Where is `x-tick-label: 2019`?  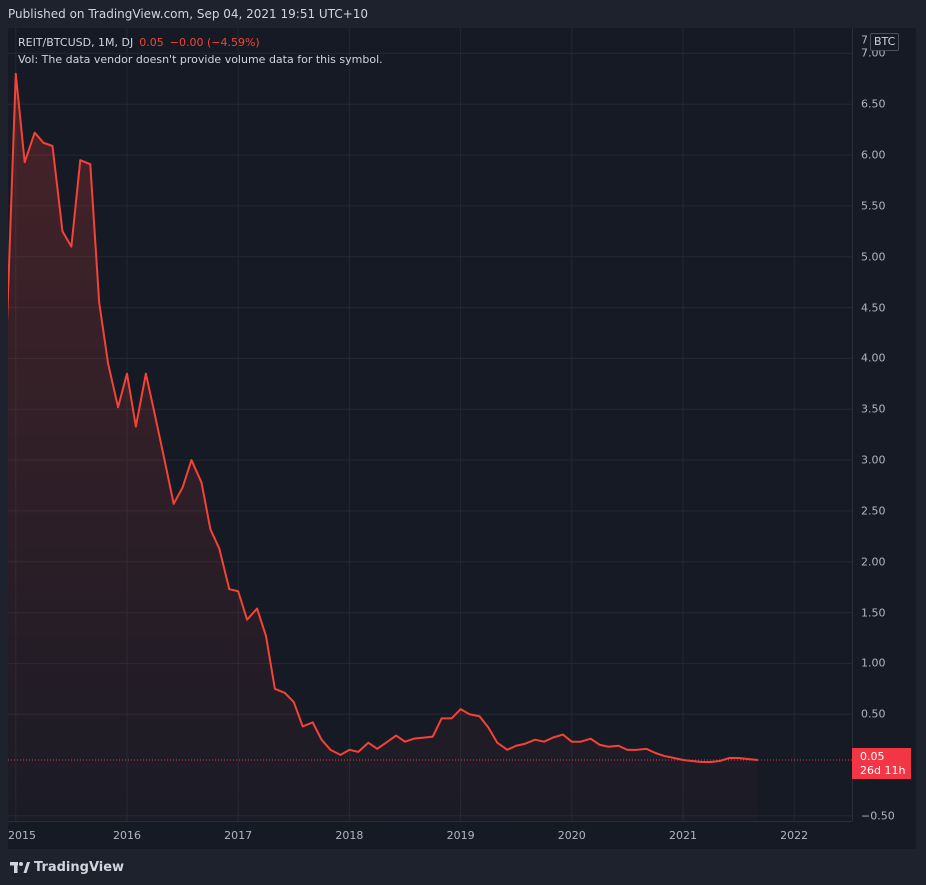 x-tick-label: 2019 is located at coordinates (460, 835).